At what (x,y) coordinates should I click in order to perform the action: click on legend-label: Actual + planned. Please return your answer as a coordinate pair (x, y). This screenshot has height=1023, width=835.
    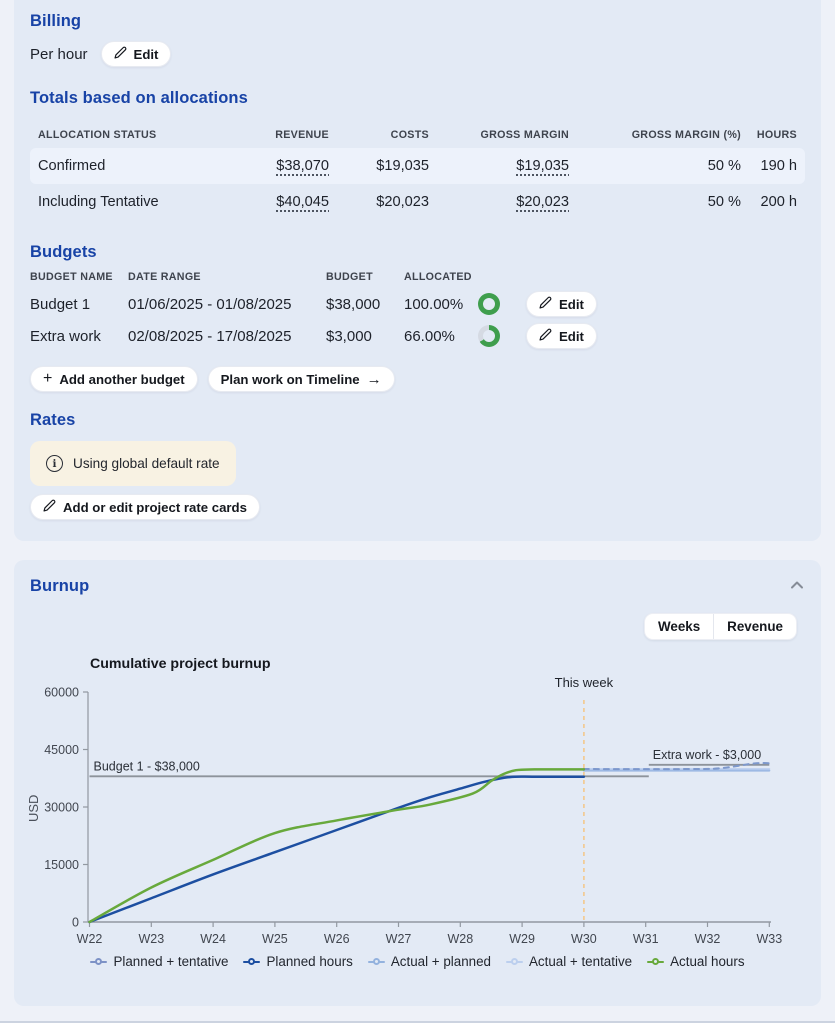
    Looking at the image, I should click on (440, 961).